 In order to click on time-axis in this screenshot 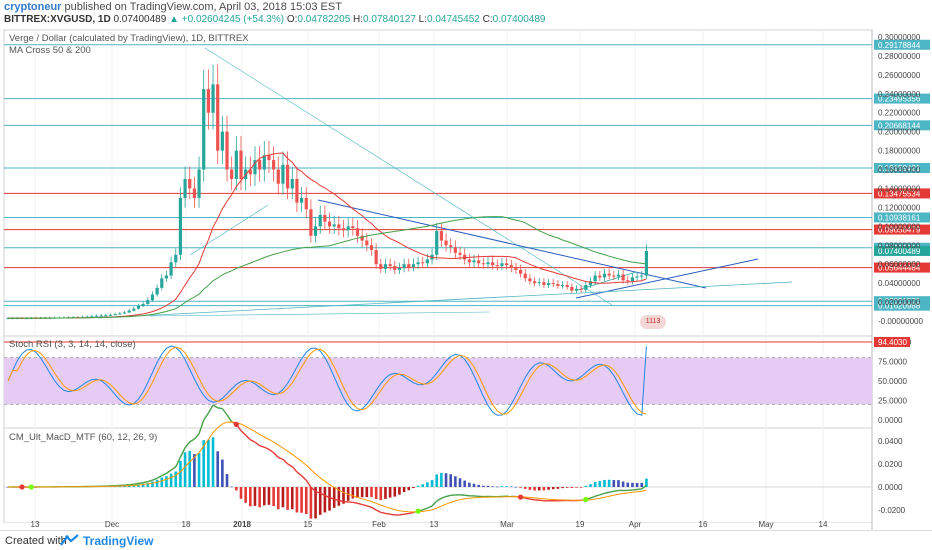, I will do `click(438, 526)`.